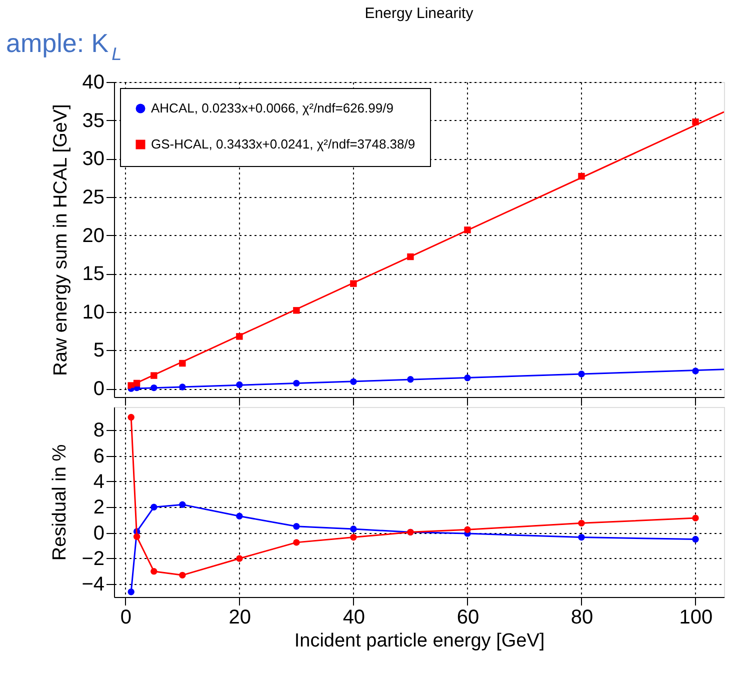 The height and width of the screenshot is (684, 729). Describe the element at coordinates (93, 585) in the screenshot. I see `y-tick-label: −4` at that location.